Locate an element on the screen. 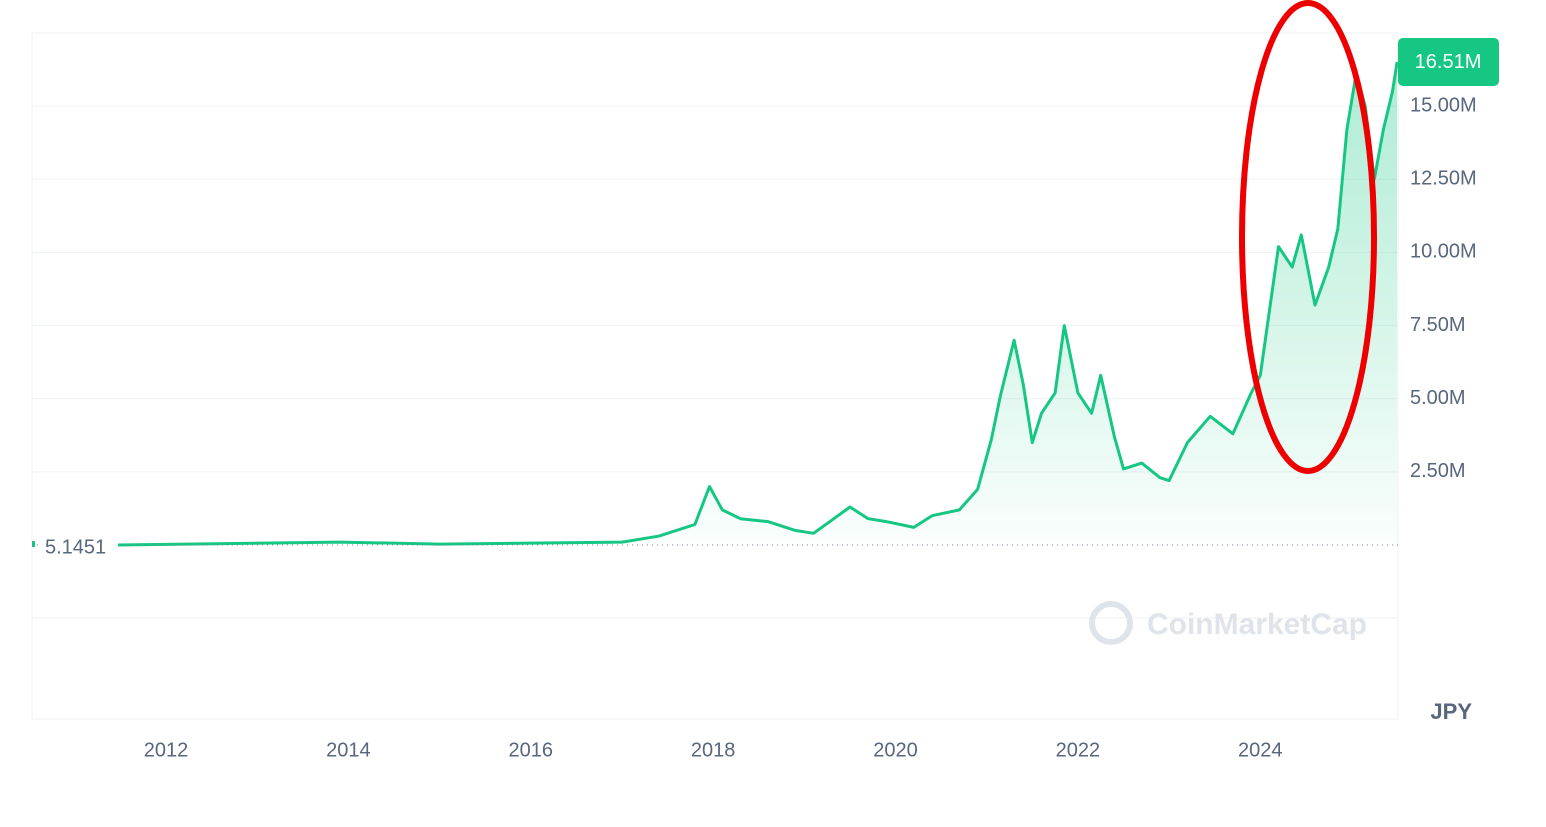 The width and height of the screenshot is (1546, 827). baseline-label-bg is located at coordinates (78, 544).